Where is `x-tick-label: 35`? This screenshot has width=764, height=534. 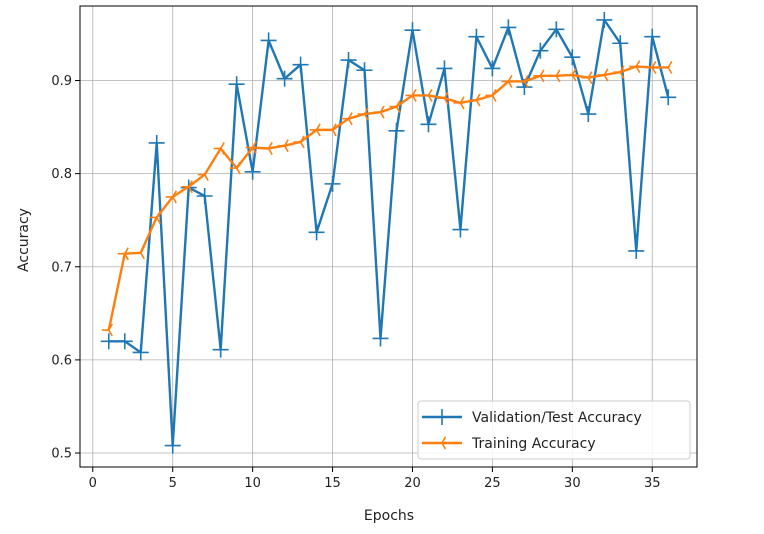 x-tick-label: 35 is located at coordinates (652, 483).